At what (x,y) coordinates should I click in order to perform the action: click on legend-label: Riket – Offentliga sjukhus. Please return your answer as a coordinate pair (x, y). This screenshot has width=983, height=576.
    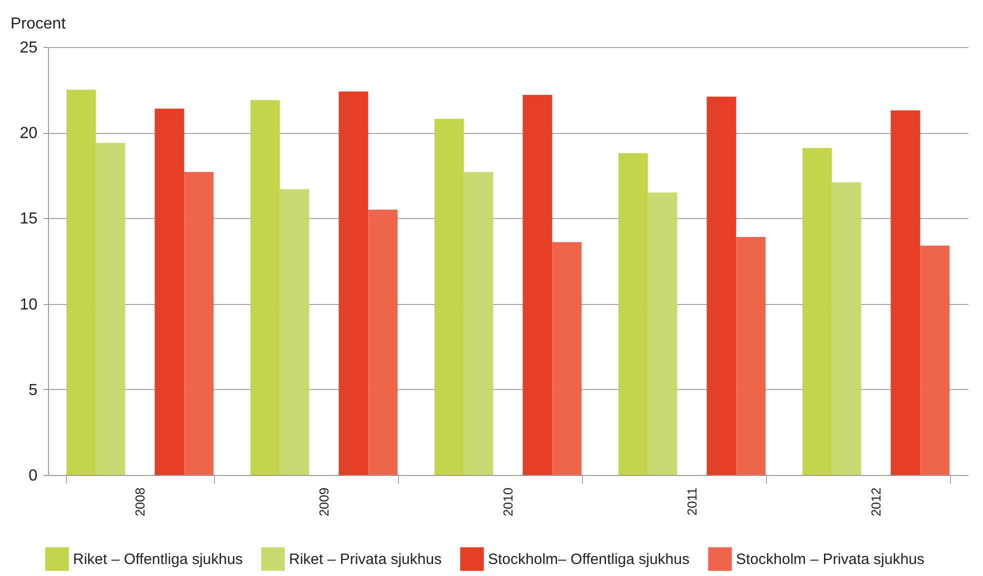
    Looking at the image, I should click on (158, 559).